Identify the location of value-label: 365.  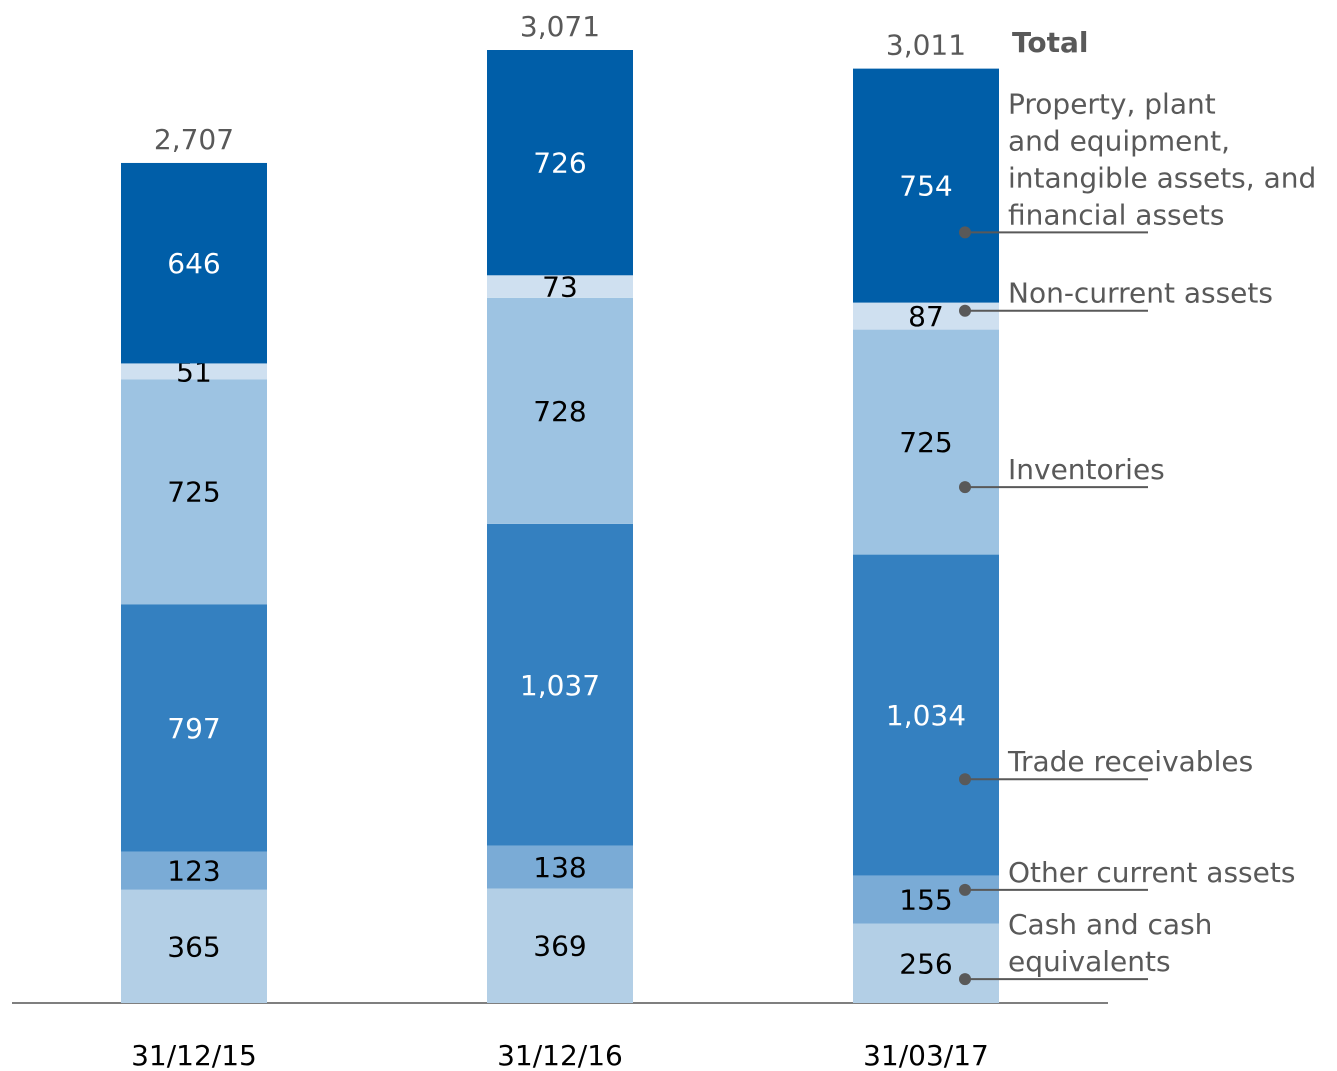
(193, 946).